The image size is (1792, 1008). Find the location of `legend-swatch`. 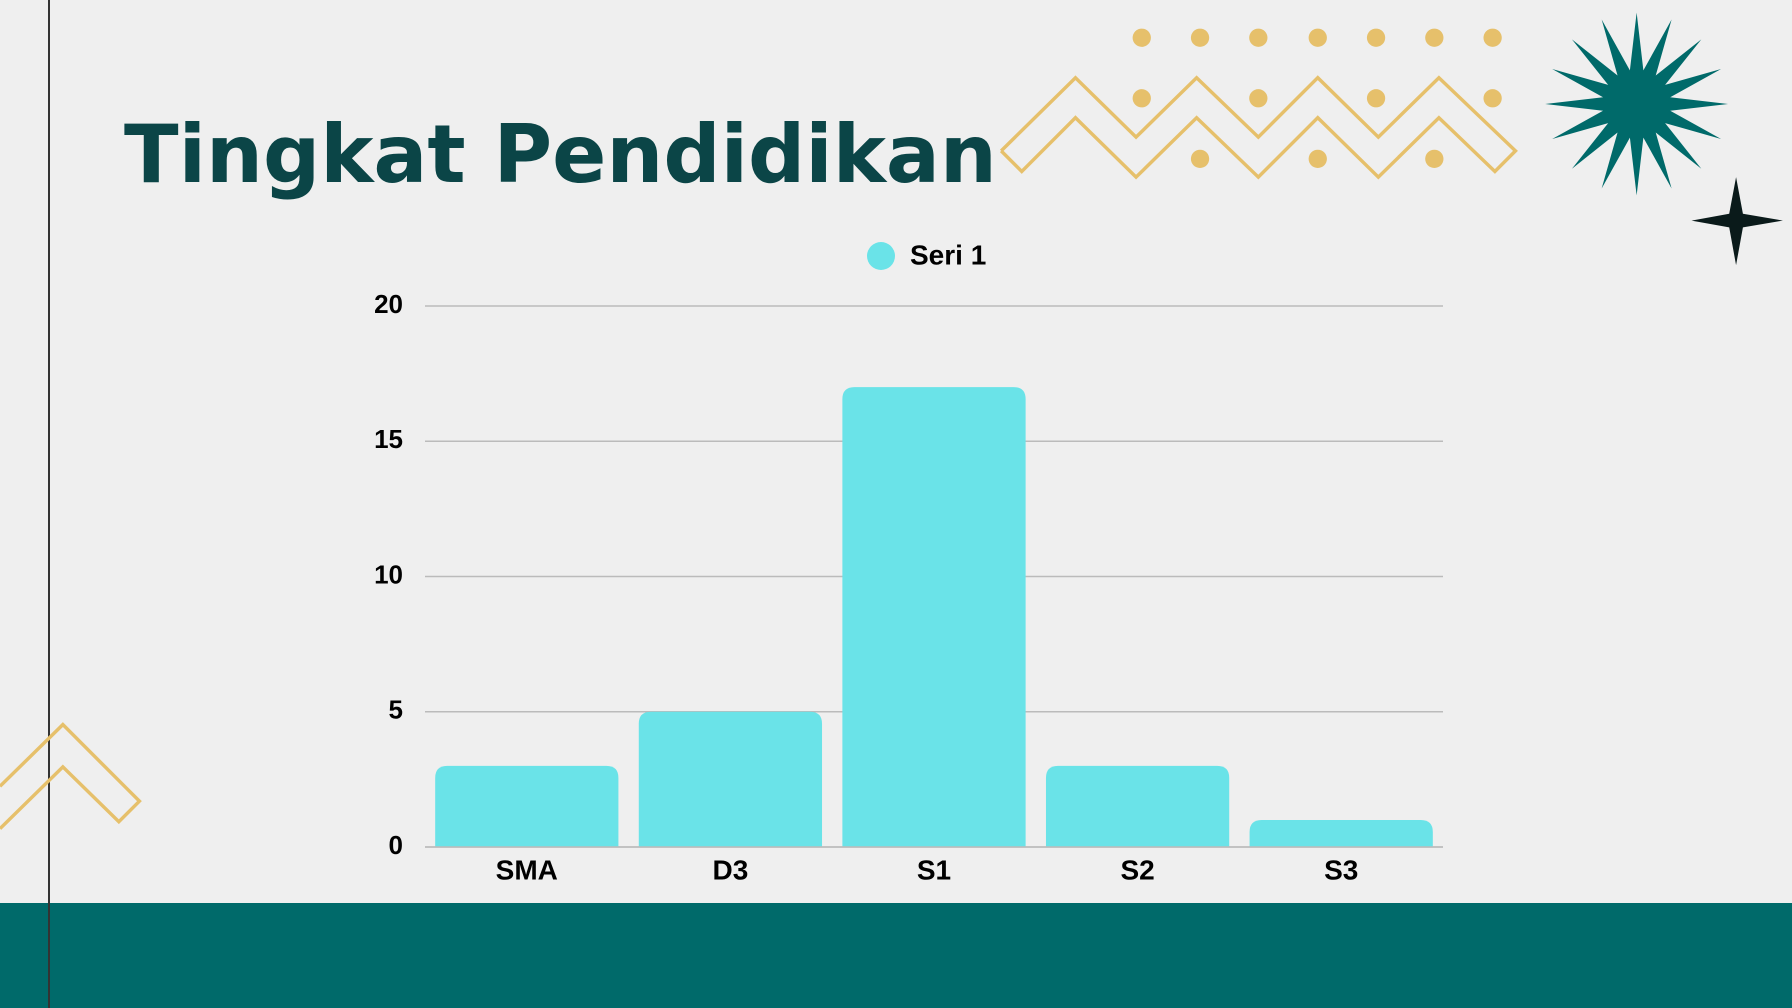

legend-swatch is located at coordinates (881, 256).